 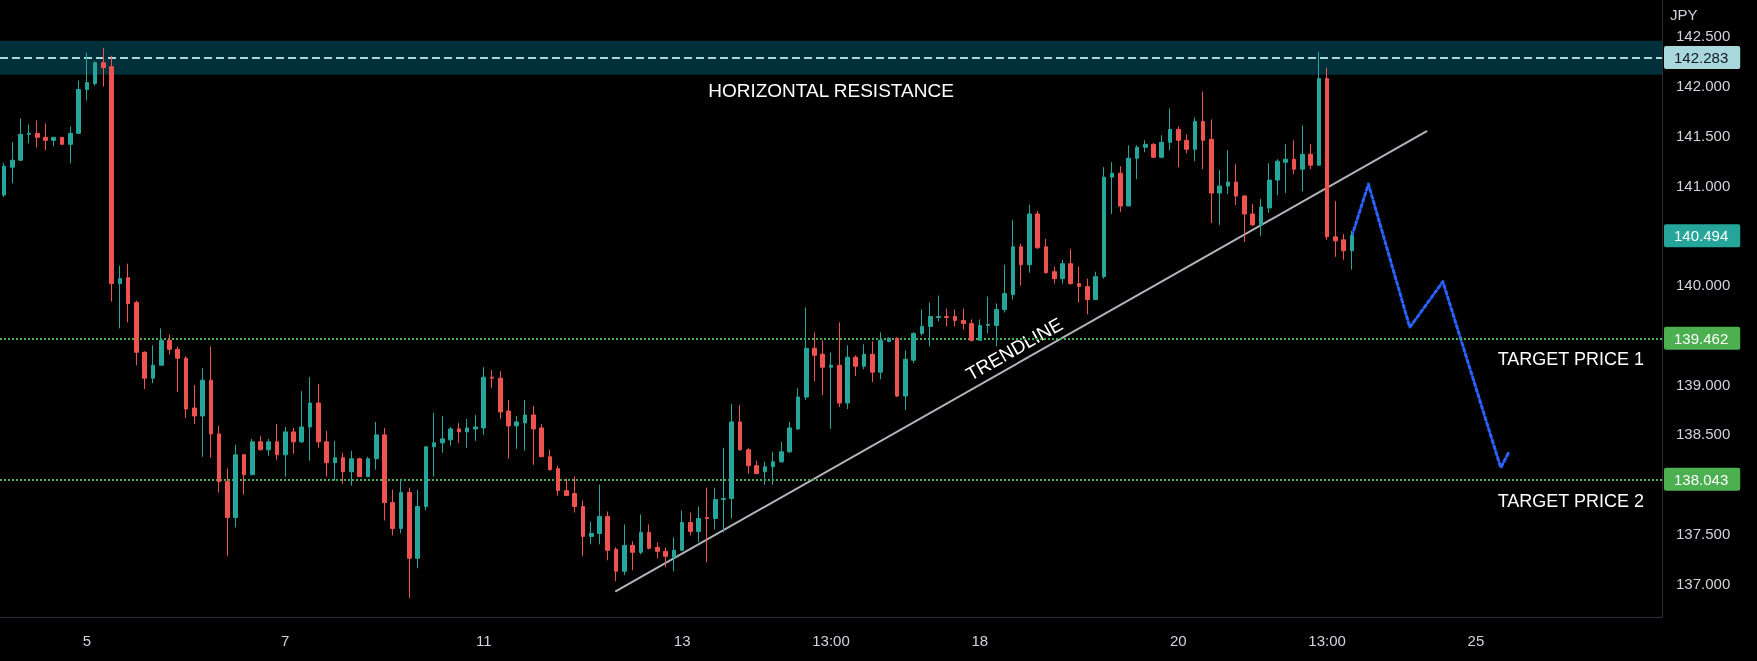 I want to click on x-tick-label: 13:00, so click(x=1327, y=640).